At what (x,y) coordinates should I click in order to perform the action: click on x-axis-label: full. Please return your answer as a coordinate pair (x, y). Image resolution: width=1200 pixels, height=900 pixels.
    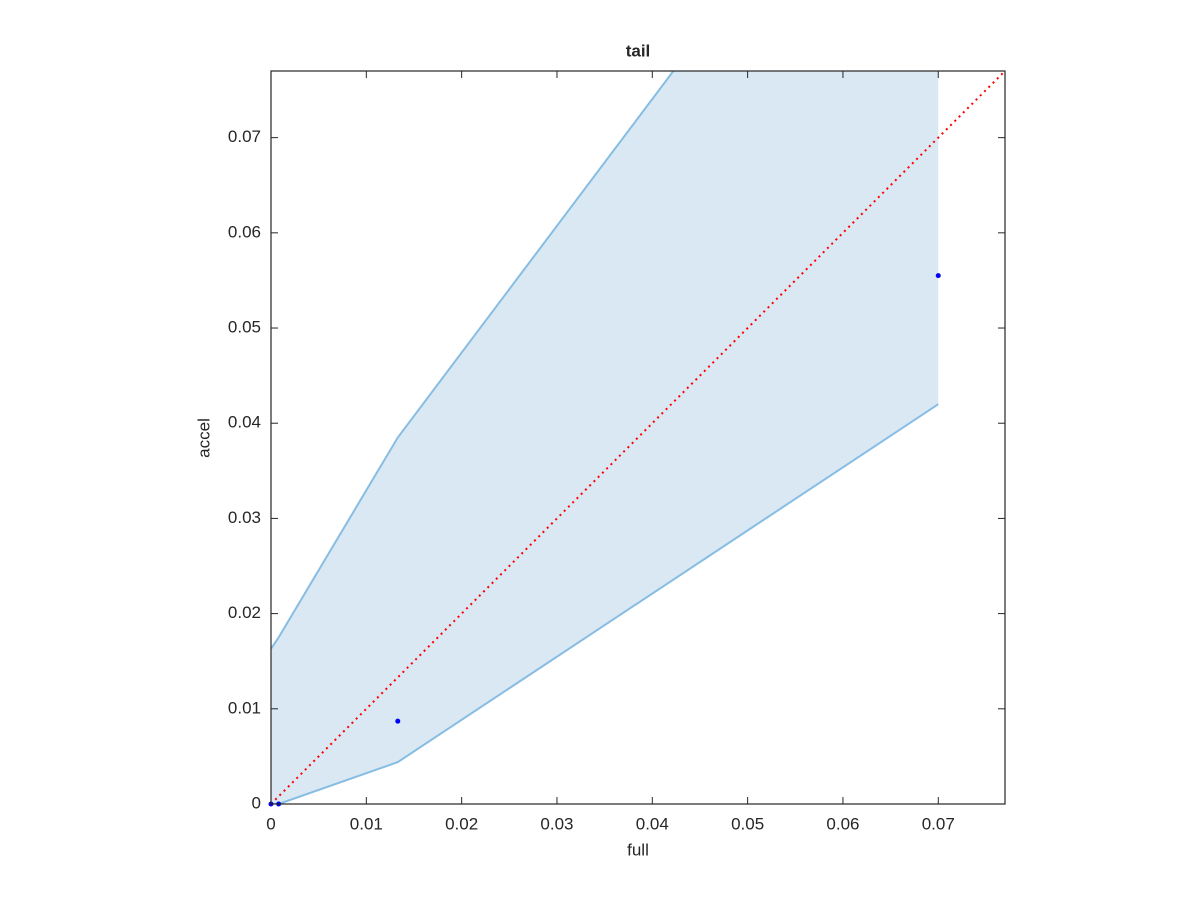
    Looking at the image, I should click on (638, 849).